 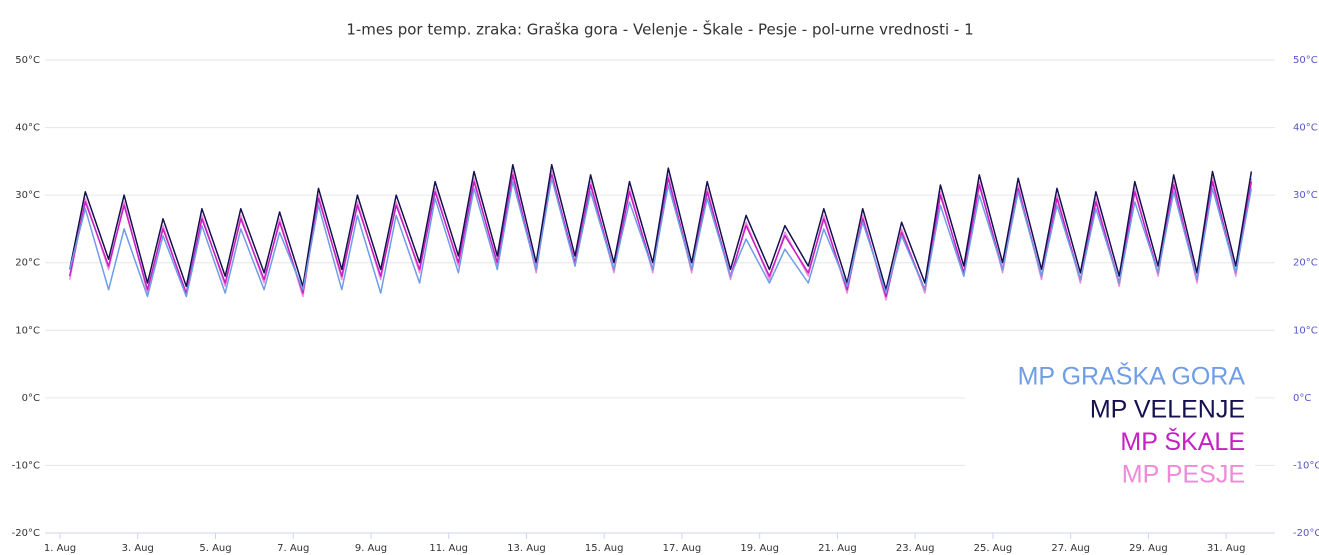 What do you see at coordinates (1305, 195) in the screenshot?
I see `y2-tick-label: 30°C` at bounding box center [1305, 195].